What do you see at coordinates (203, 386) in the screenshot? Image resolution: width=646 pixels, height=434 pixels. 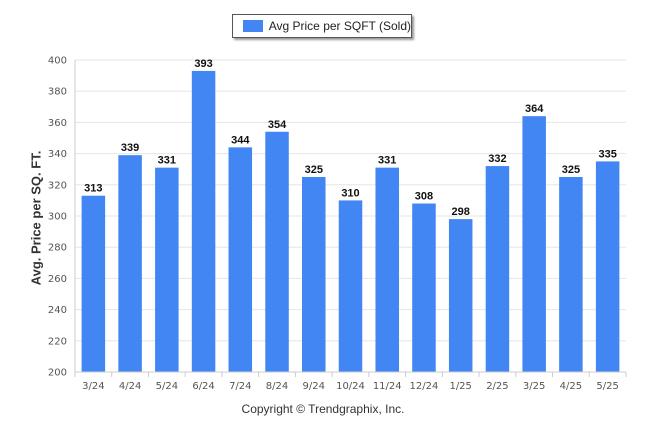 I see `x-tick-label: 6/24` at bounding box center [203, 386].